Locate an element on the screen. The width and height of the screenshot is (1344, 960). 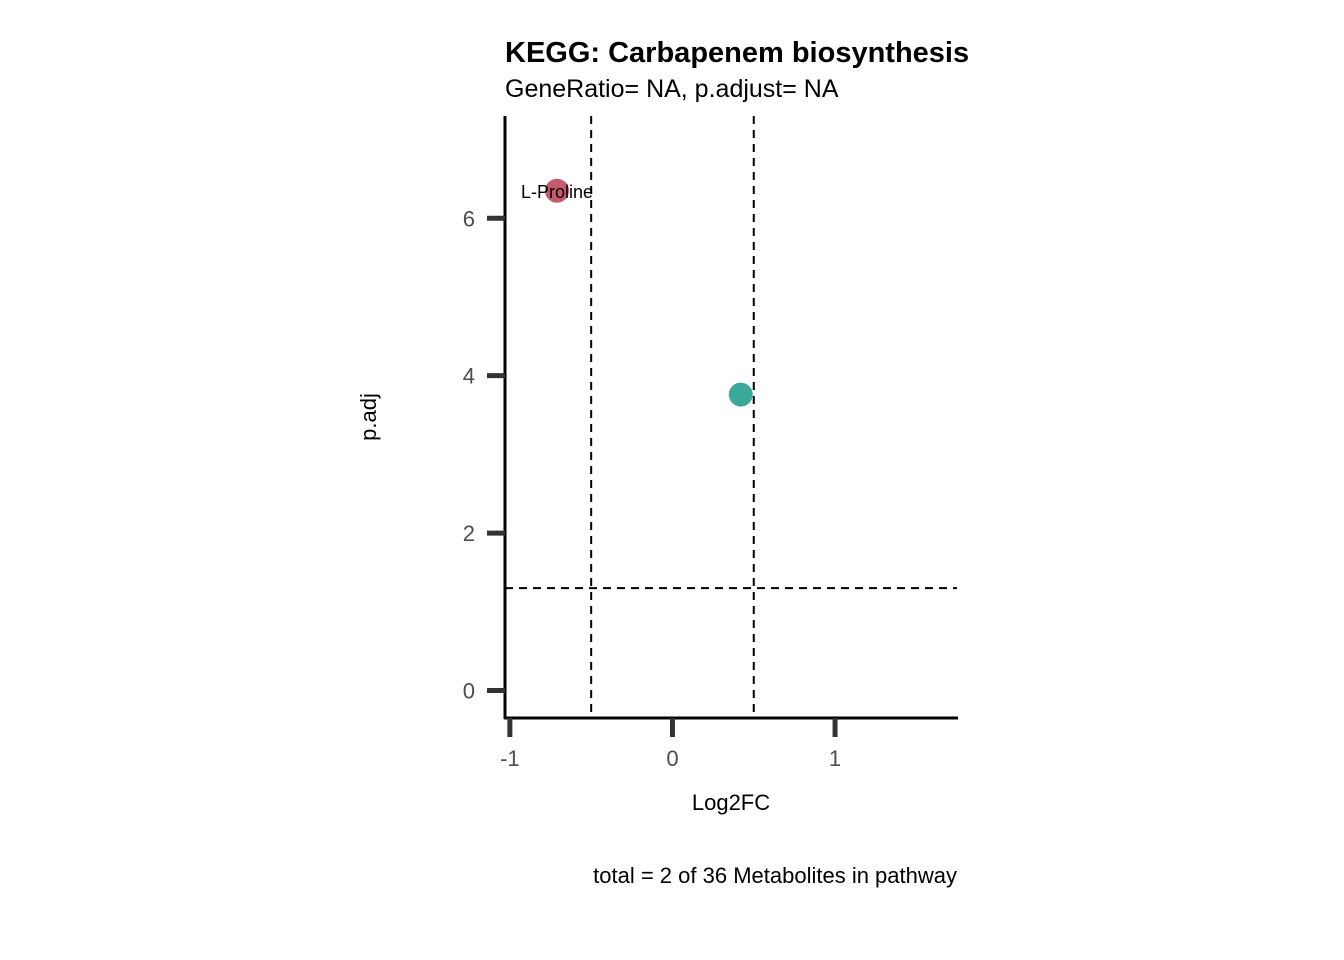
chart-title: KEGG: Carbapenem biosynthesis is located at coordinates (737, 53).